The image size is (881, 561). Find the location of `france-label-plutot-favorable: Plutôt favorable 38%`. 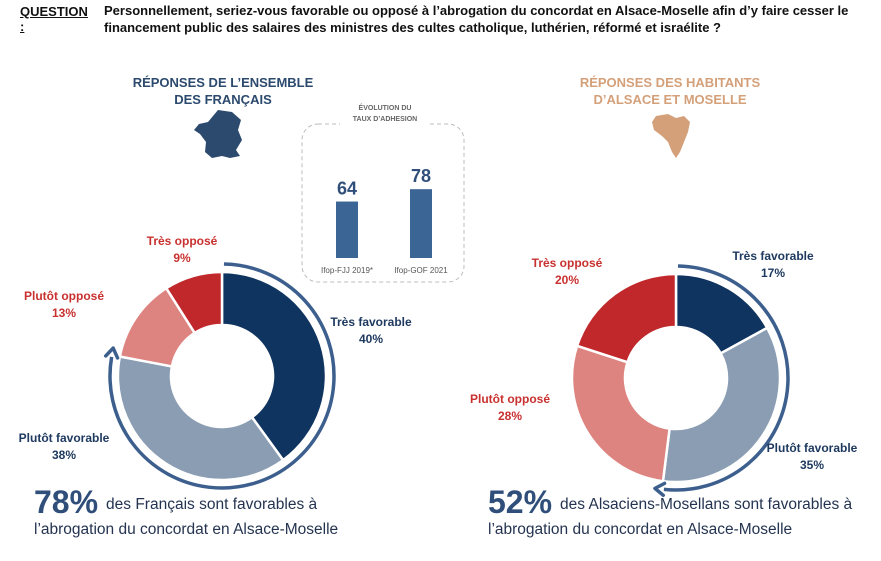

france-label-plutot-favorable: Plutôt favorable 38% is located at coordinates (64, 446).